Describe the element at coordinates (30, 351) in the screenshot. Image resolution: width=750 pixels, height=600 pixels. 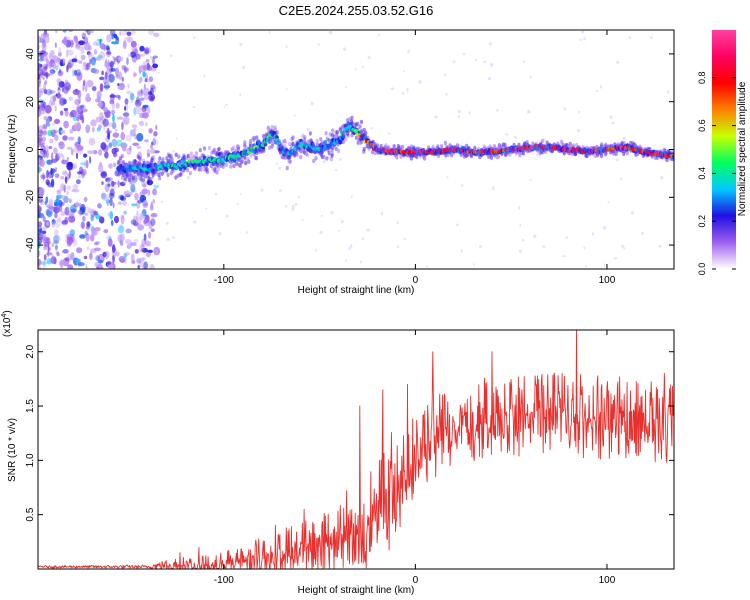
I see `snr-y-tick-label: 2.0` at that location.